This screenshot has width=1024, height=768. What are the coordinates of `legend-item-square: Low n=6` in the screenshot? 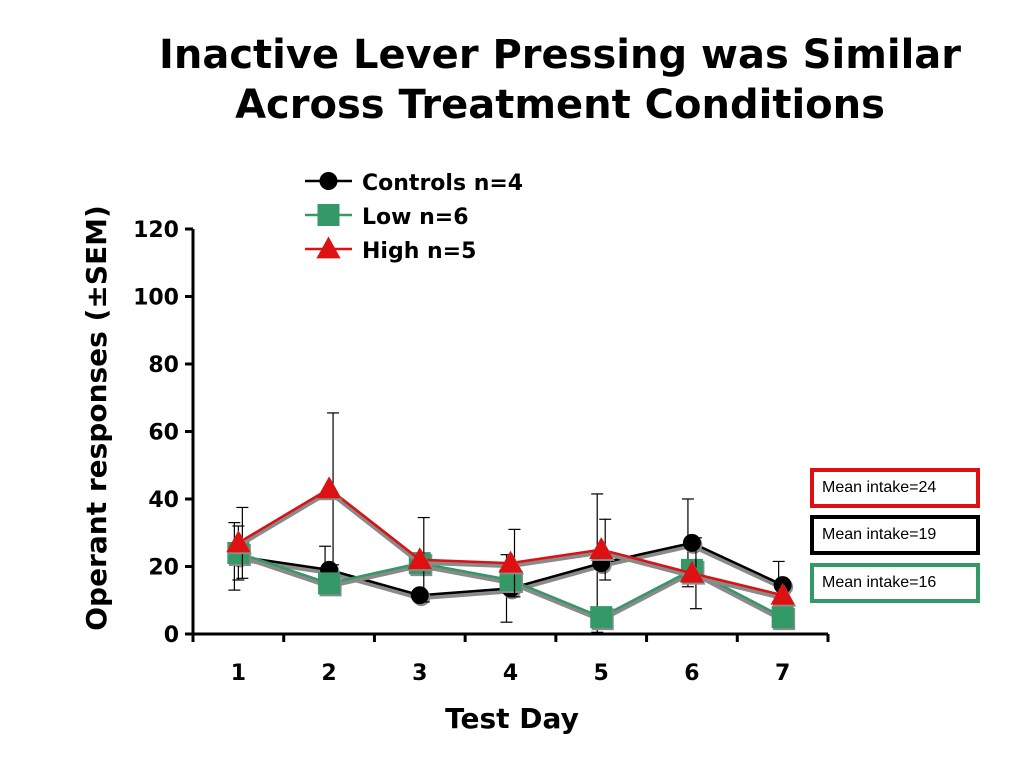 It's located at (387, 217).